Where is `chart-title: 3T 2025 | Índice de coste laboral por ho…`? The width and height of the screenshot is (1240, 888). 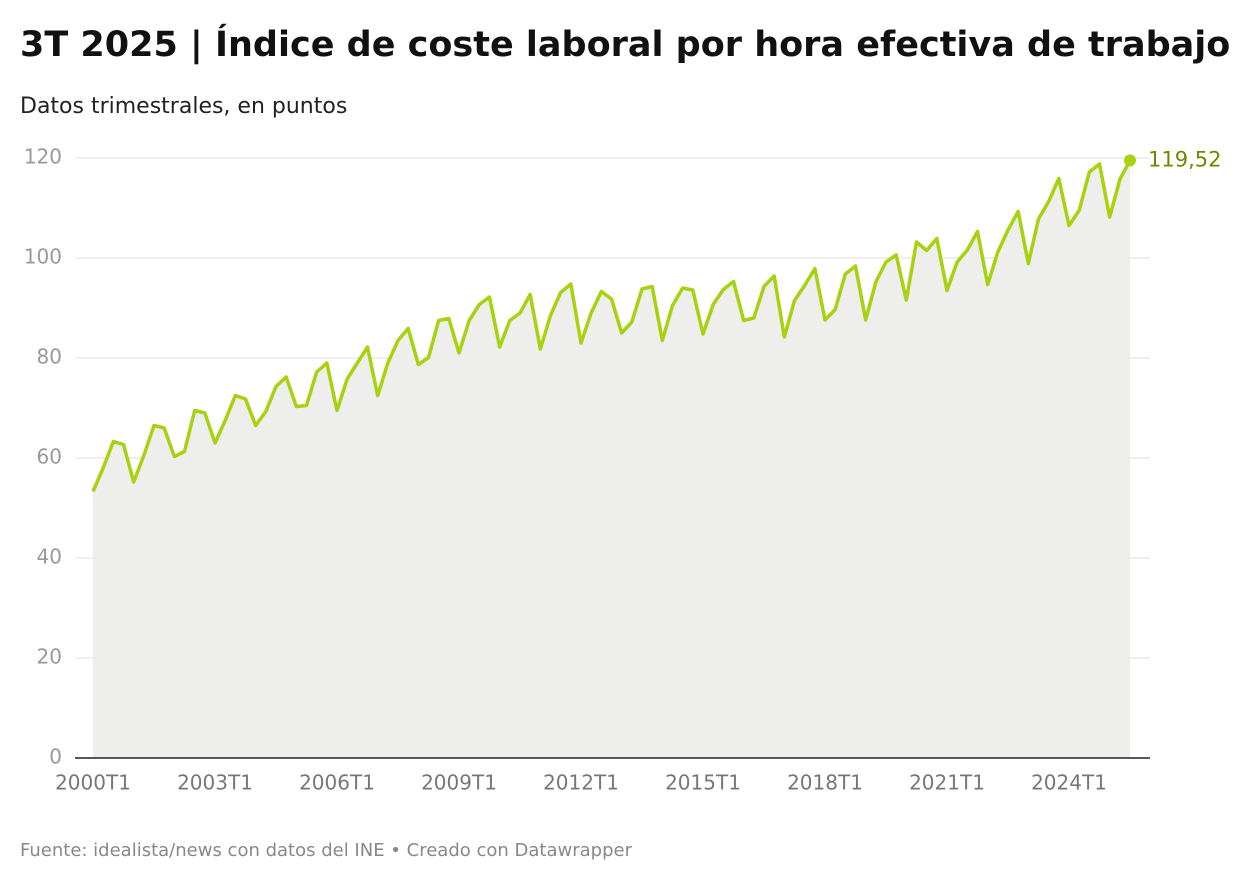
chart-title: 3T 2025 | Índice de coste laboral por ho… is located at coordinates (625, 44).